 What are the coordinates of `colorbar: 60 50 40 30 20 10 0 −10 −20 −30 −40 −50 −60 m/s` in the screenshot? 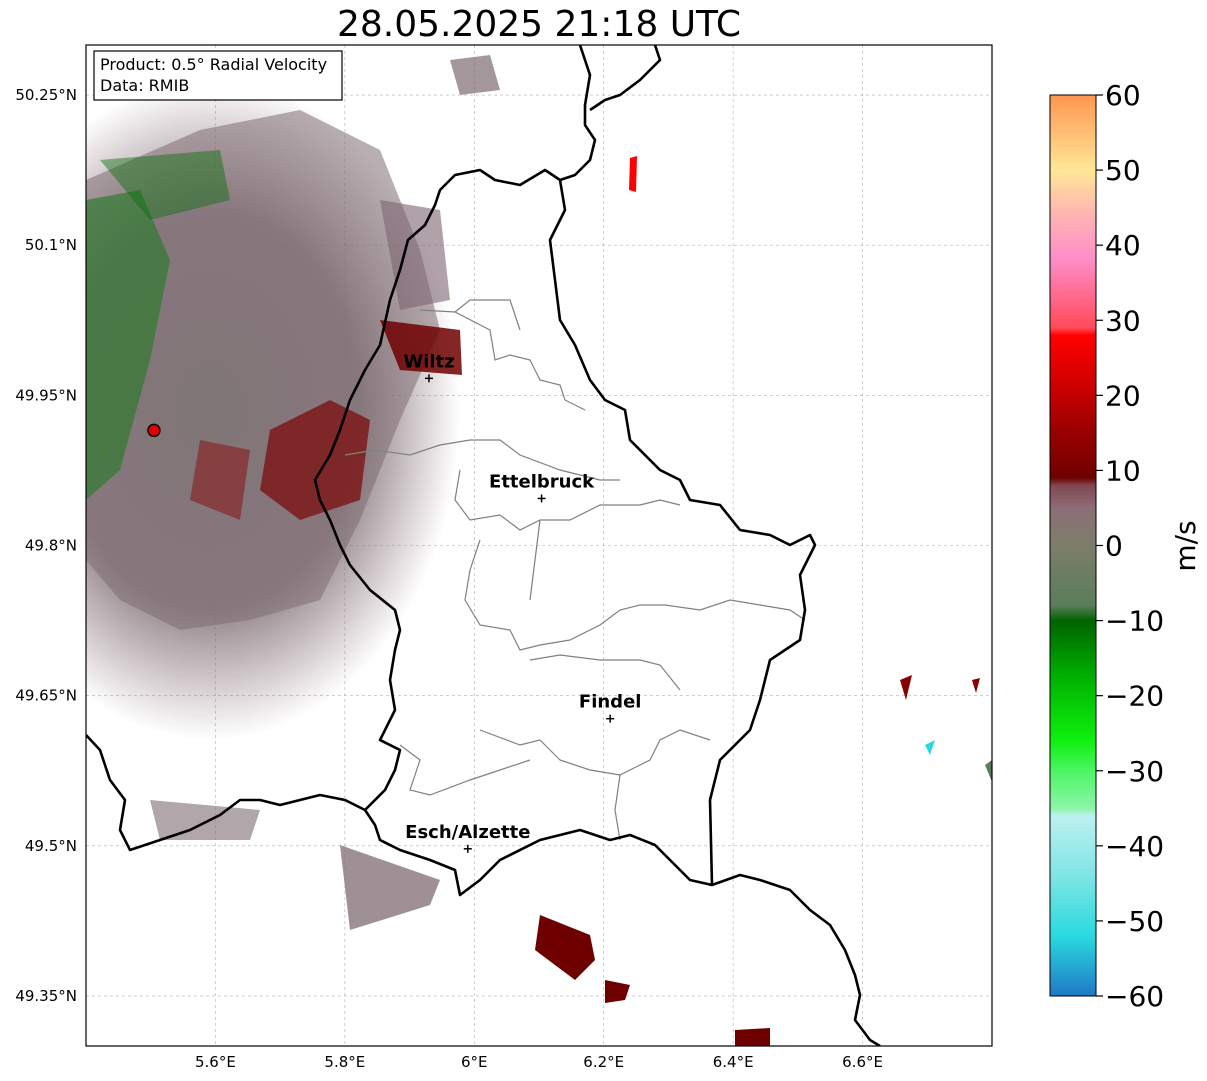 It's located at (1125, 546).